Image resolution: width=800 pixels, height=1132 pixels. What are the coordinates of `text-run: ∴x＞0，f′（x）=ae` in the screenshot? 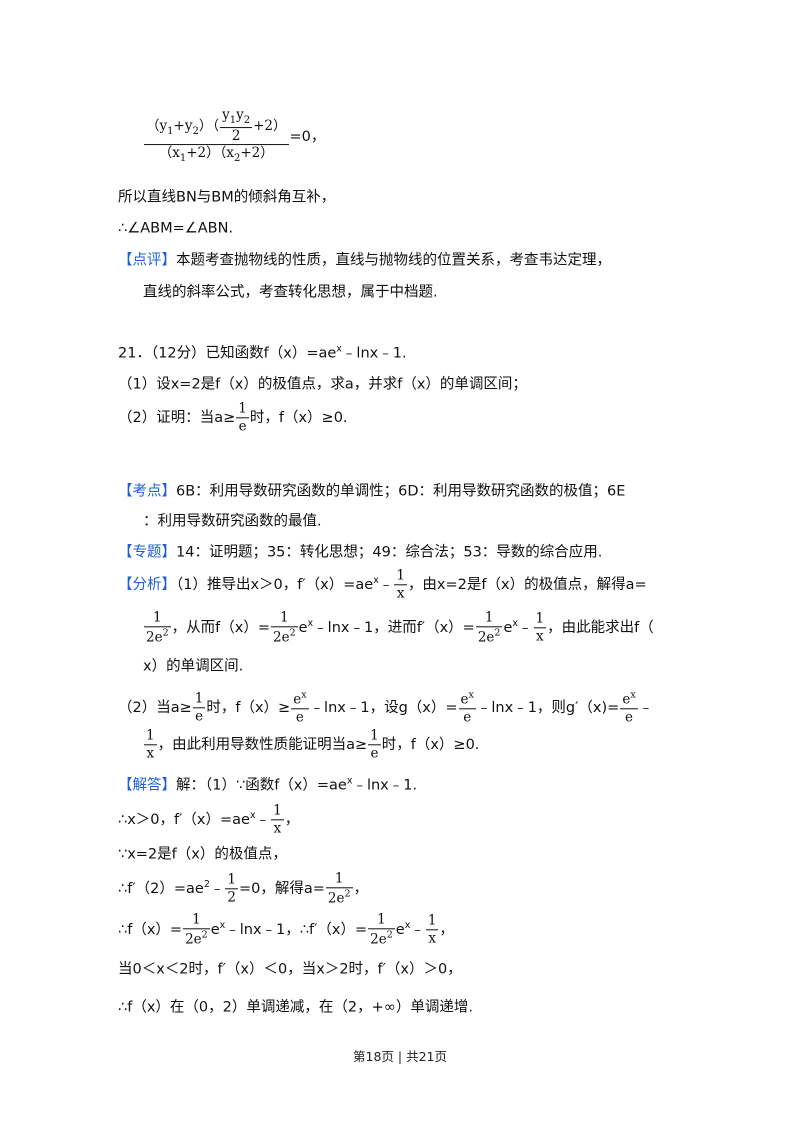 It's located at (184, 820).